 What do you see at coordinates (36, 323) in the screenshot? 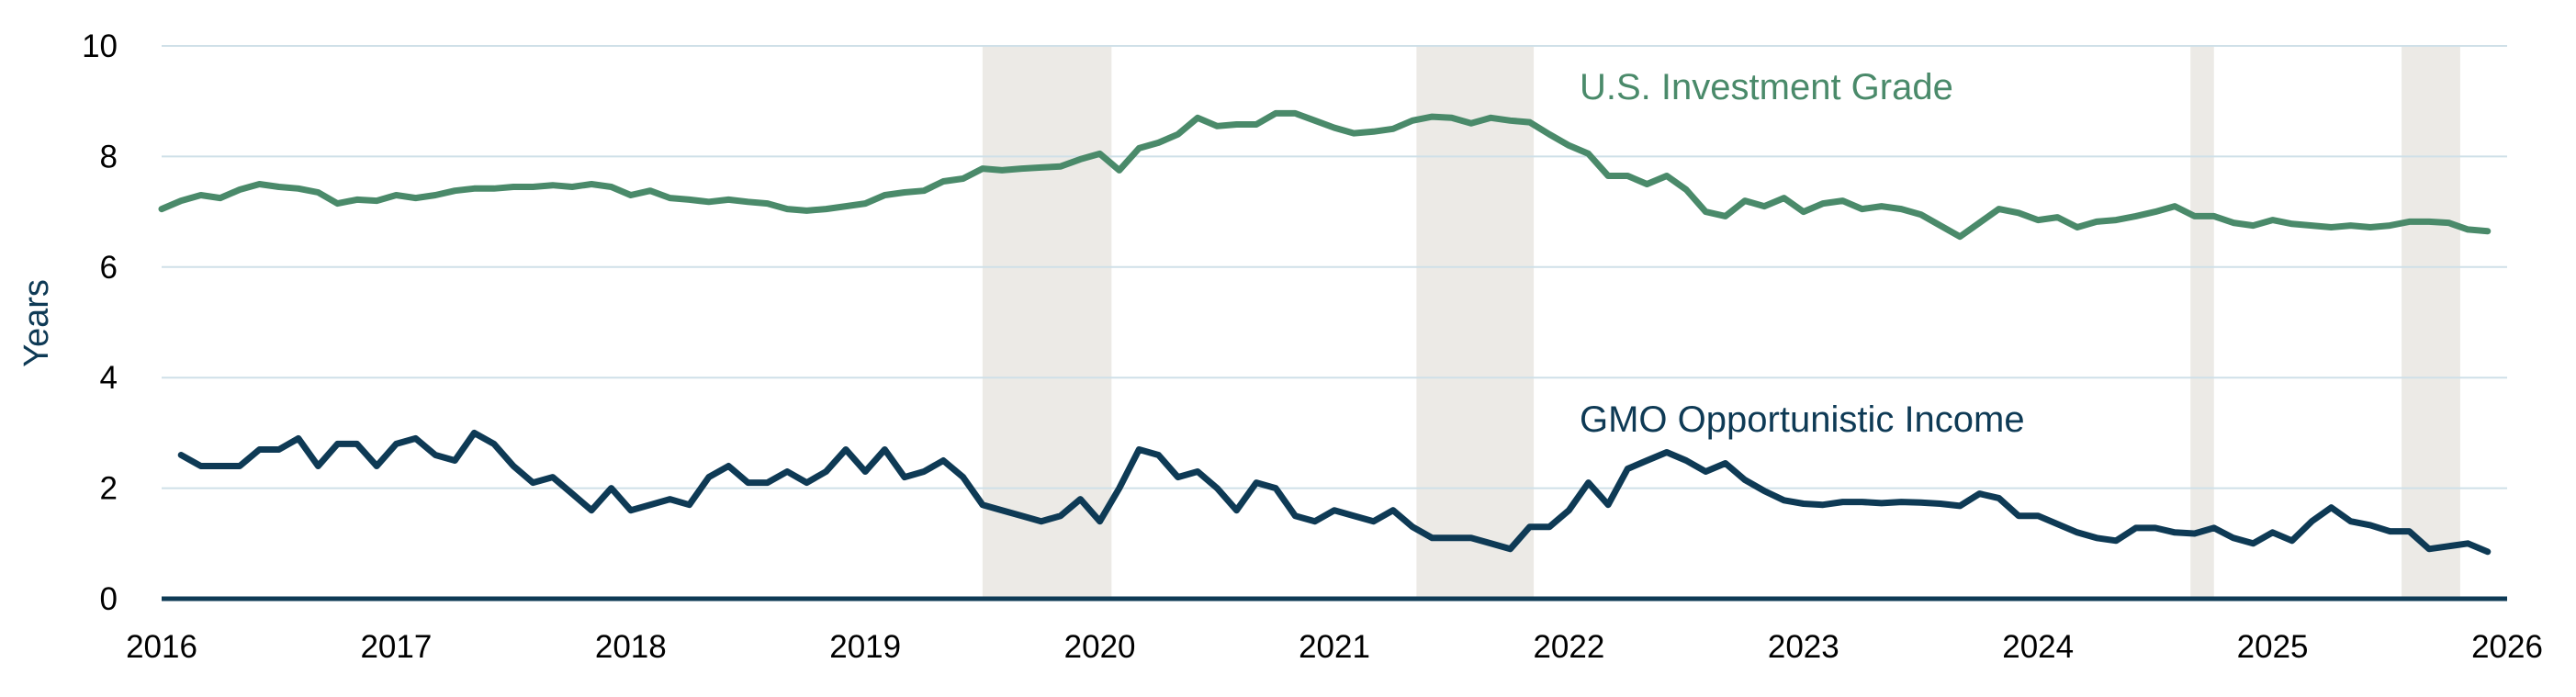
I see `y-axis-title: Years` at bounding box center [36, 323].